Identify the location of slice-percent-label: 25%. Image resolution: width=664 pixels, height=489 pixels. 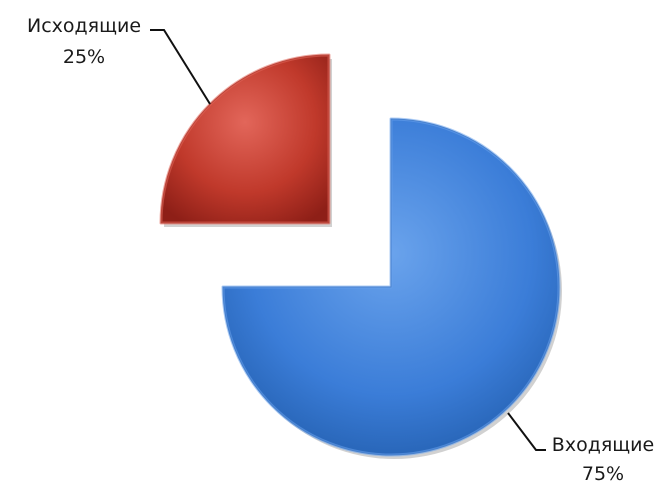
(84, 57).